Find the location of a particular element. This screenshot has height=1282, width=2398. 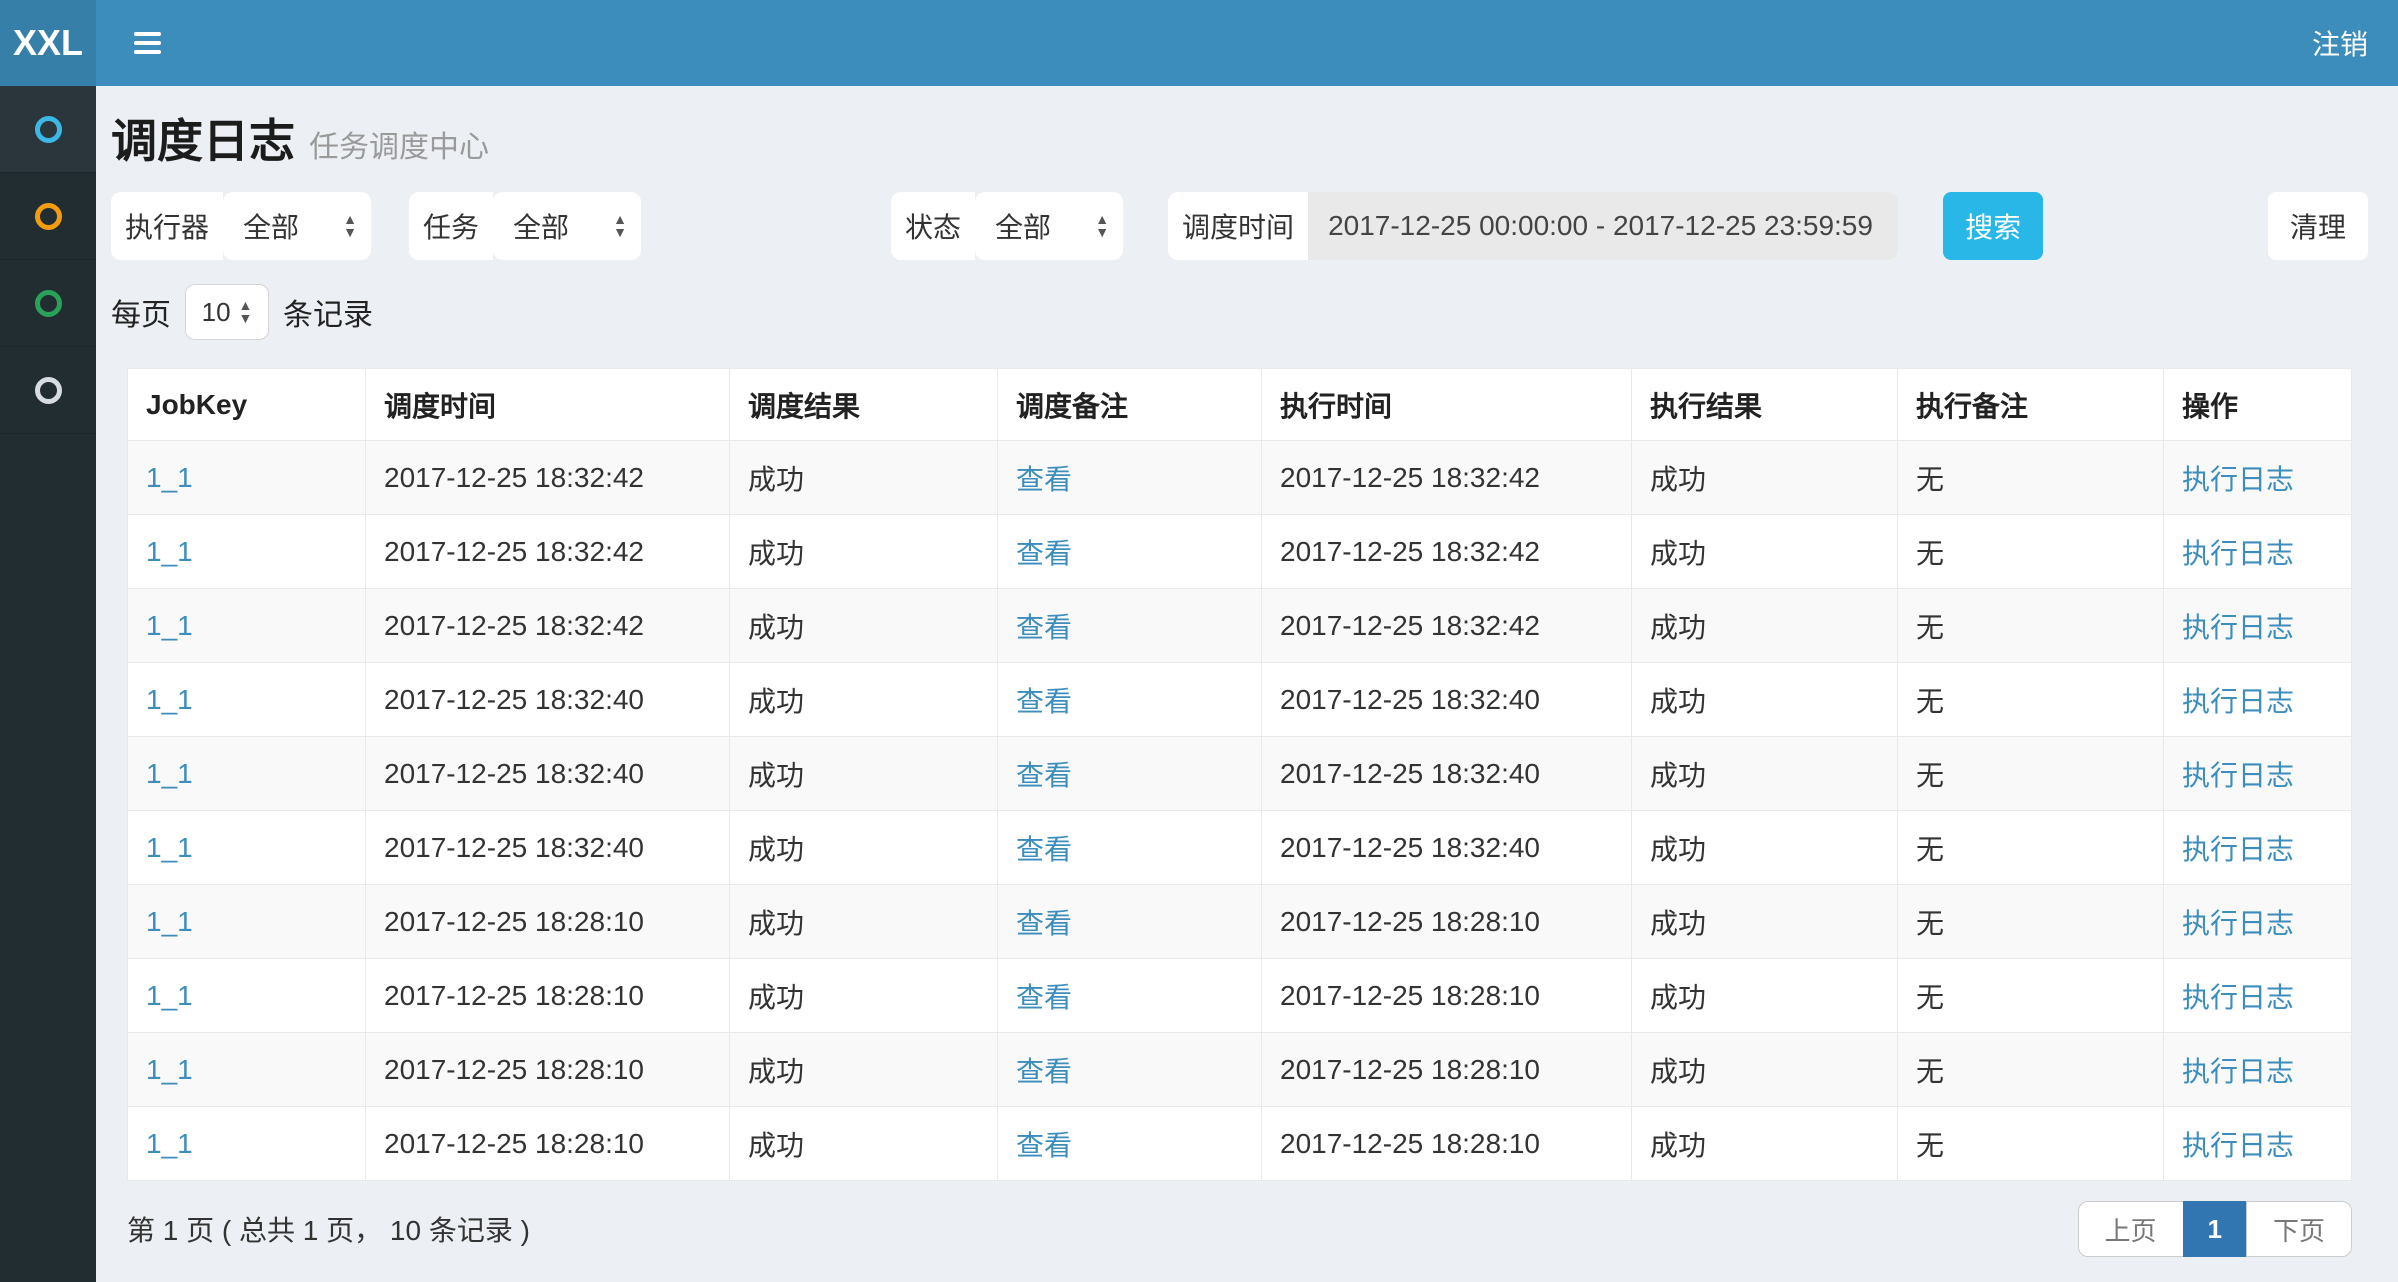

executor-select: 全部 ▲ ▼ is located at coordinates (297, 226).